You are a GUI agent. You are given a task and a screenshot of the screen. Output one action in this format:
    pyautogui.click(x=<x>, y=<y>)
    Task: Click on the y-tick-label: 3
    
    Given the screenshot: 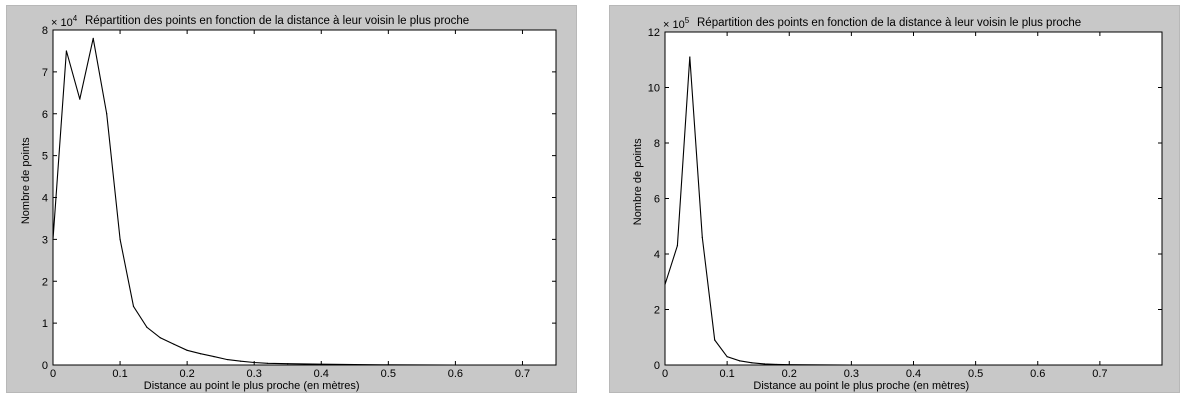 What is the action you would take?
    pyautogui.click(x=45, y=240)
    